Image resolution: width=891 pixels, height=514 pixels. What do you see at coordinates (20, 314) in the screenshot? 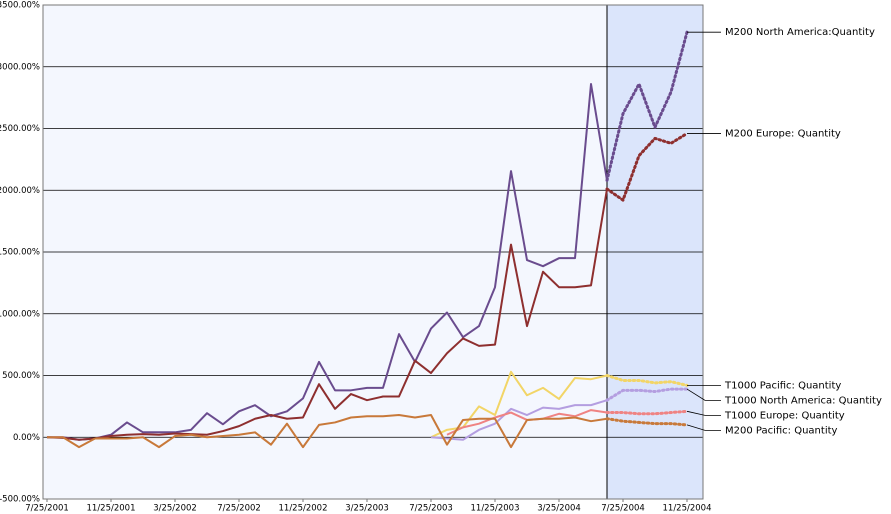
I see `y-tick-label: 1000.00%` at bounding box center [20, 314].